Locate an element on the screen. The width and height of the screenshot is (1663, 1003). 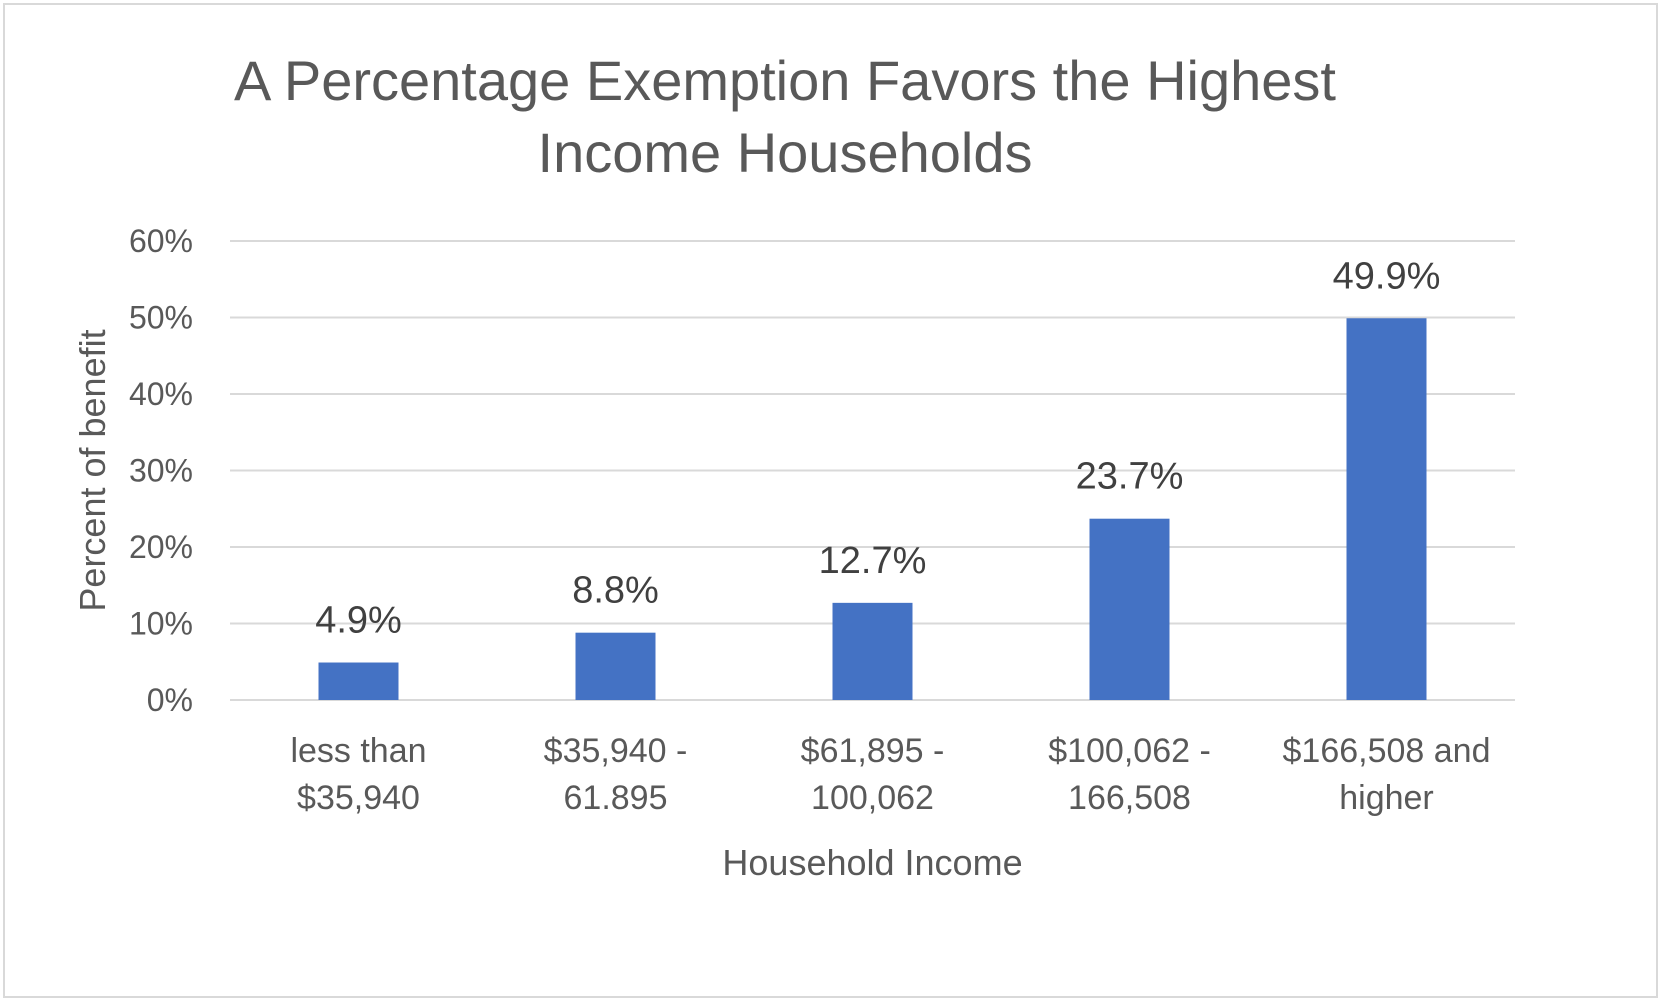
y-tick-label: 20% is located at coordinates (161, 547).